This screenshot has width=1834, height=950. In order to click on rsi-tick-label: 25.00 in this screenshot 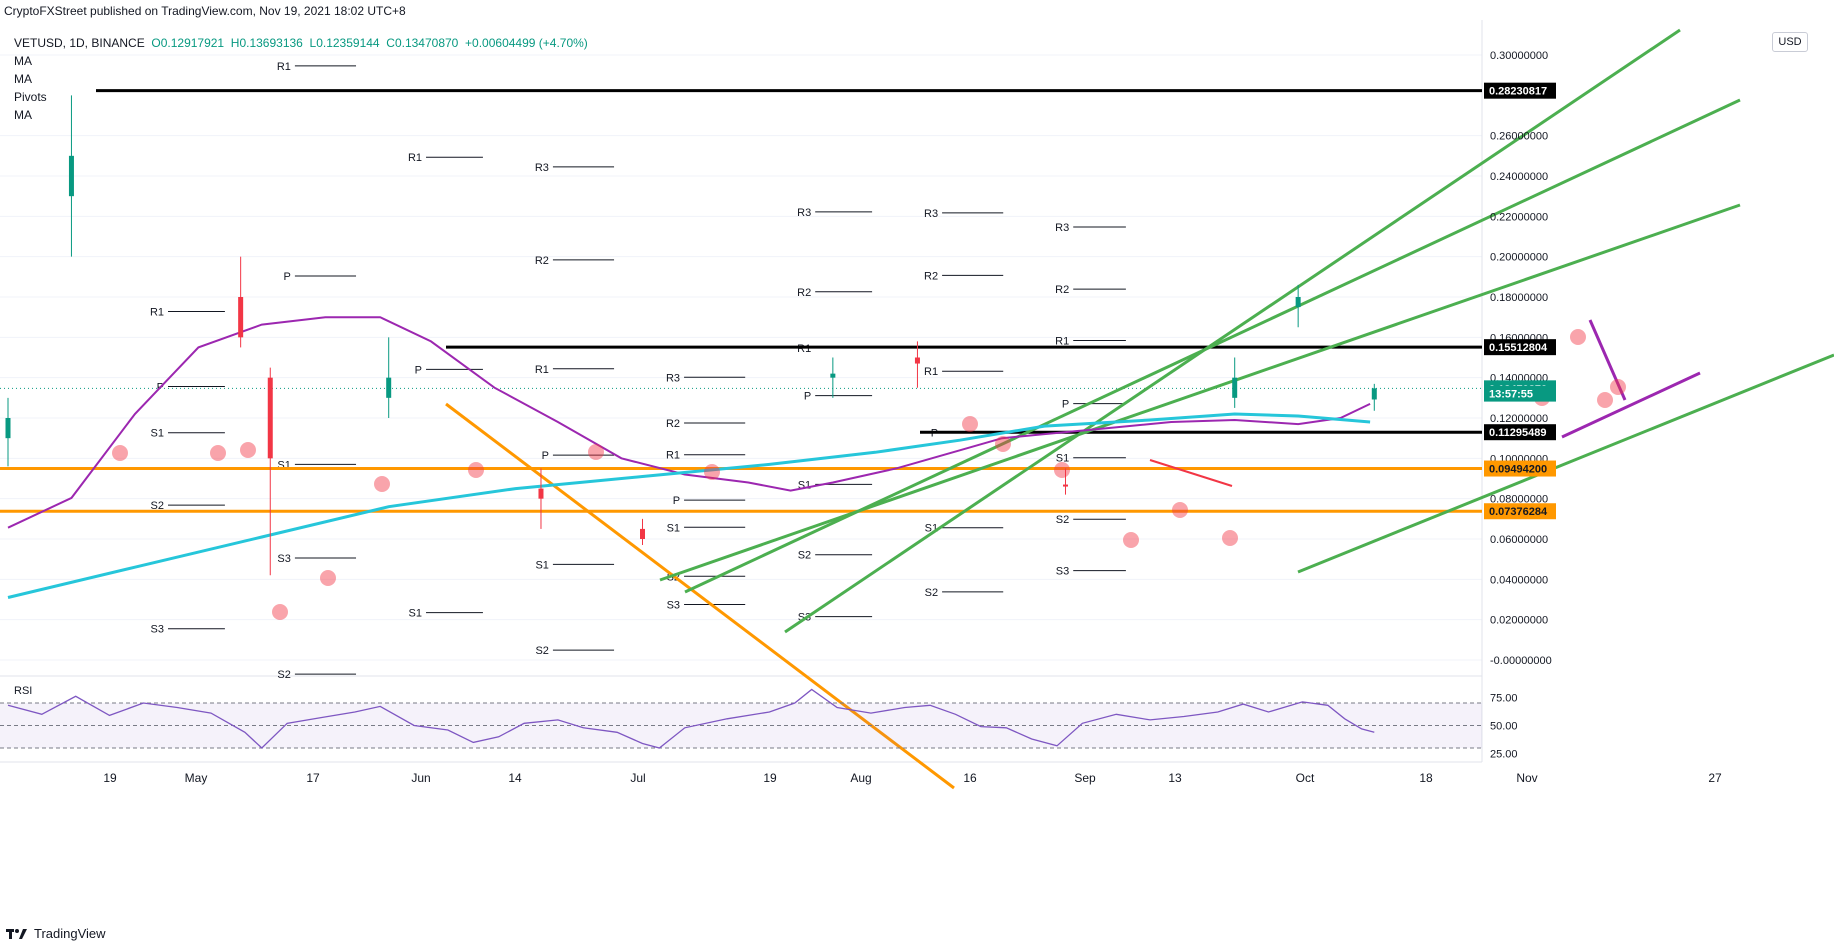, I will do `click(1504, 755)`.